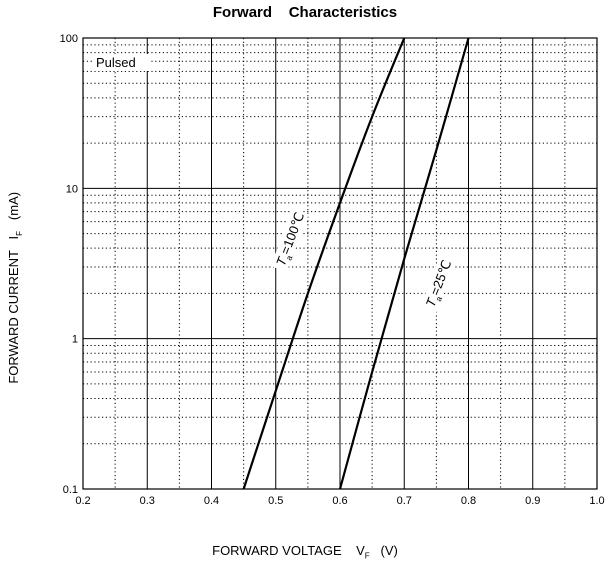  What do you see at coordinates (72, 189) in the screenshot?
I see `y-tick-label: 10` at bounding box center [72, 189].